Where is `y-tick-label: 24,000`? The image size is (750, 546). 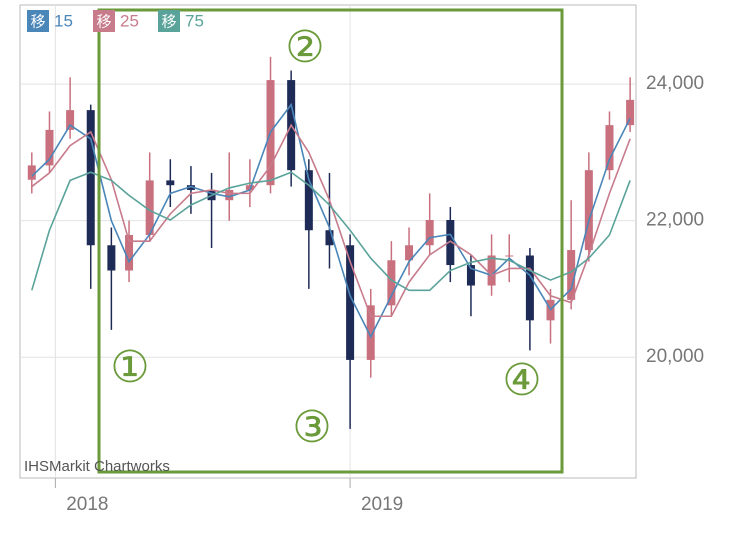 y-tick-label: 24,000 is located at coordinates (675, 83).